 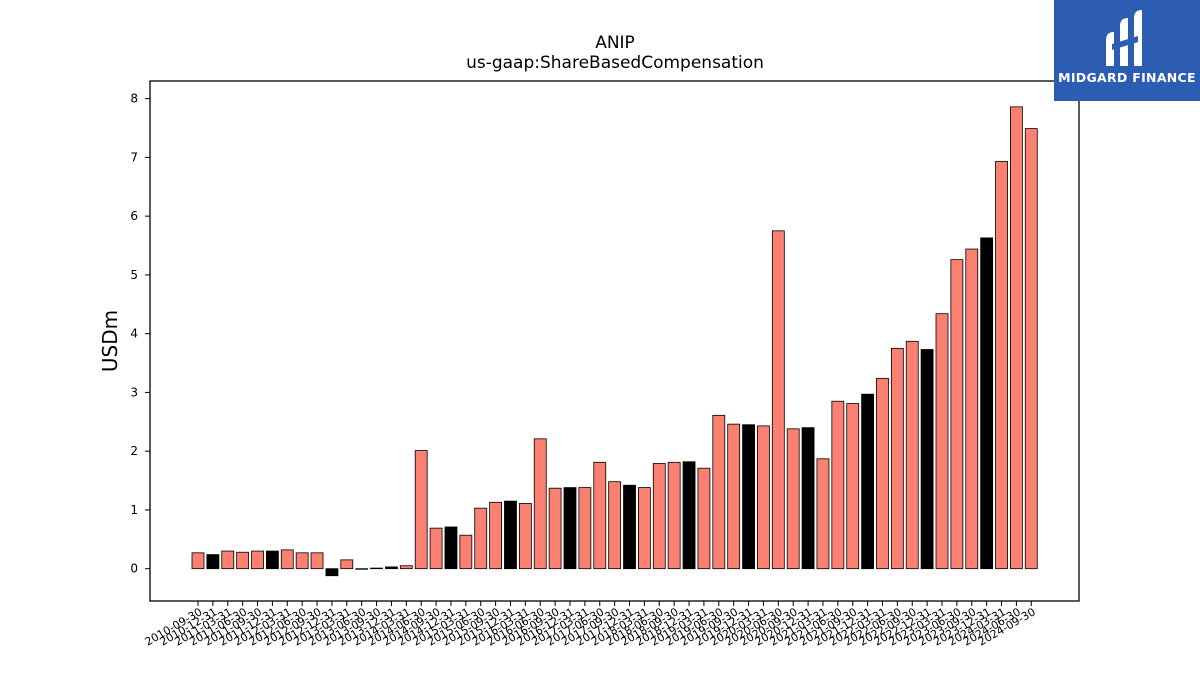 I want to click on y-tick-label: 8, so click(x=134, y=99).